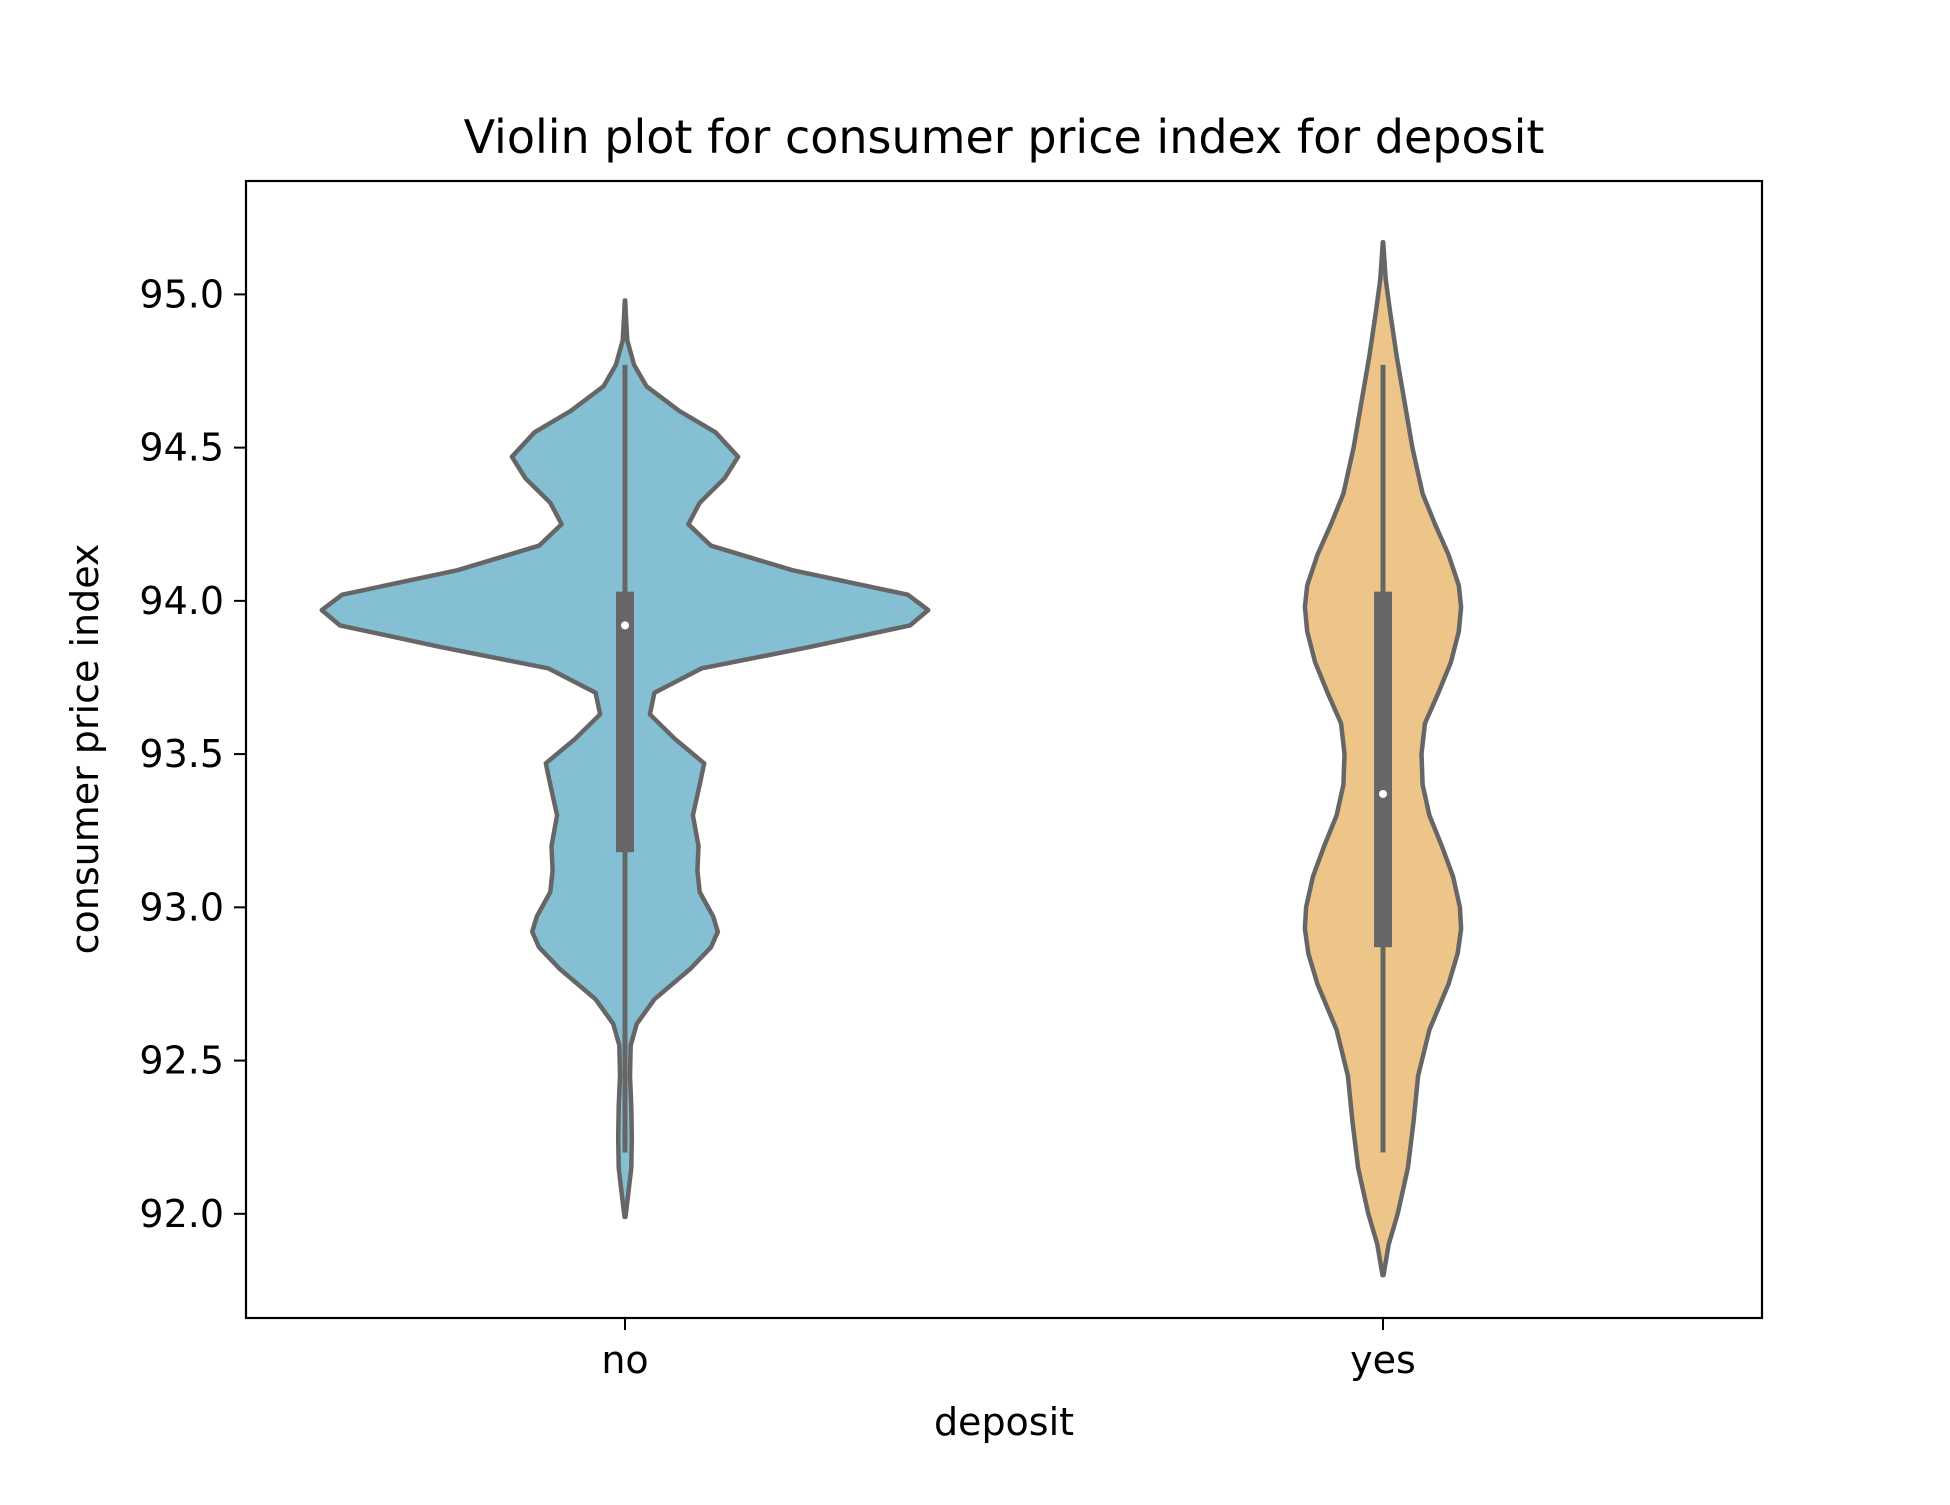 This screenshot has width=1950, height=1505. Describe the element at coordinates (1008, 1350) in the screenshot. I see `x-axis-ticks: no yes` at that location.